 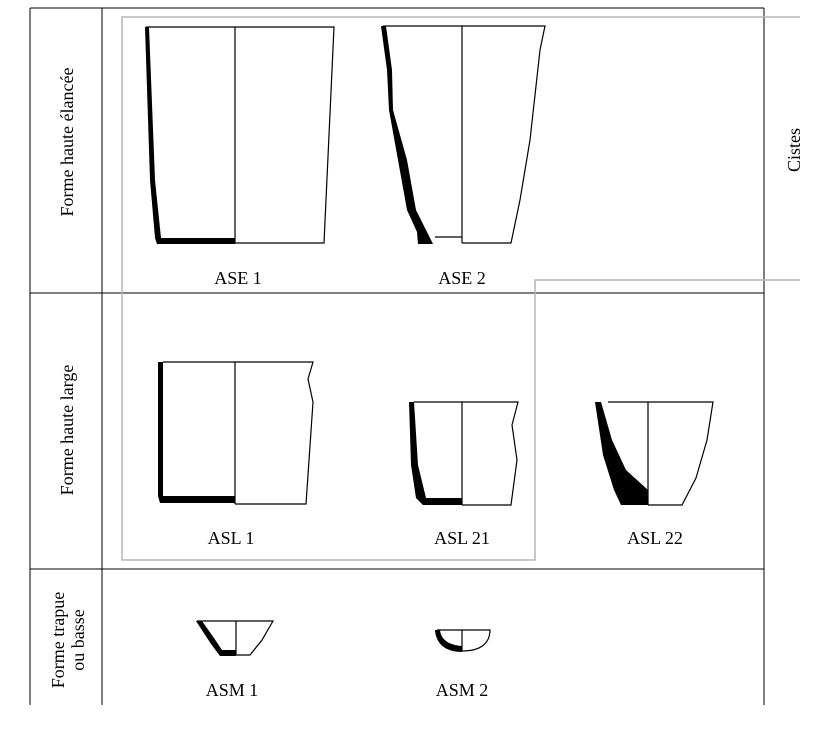 I want to click on vessel-label: ASL 21, so click(x=462, y=538).